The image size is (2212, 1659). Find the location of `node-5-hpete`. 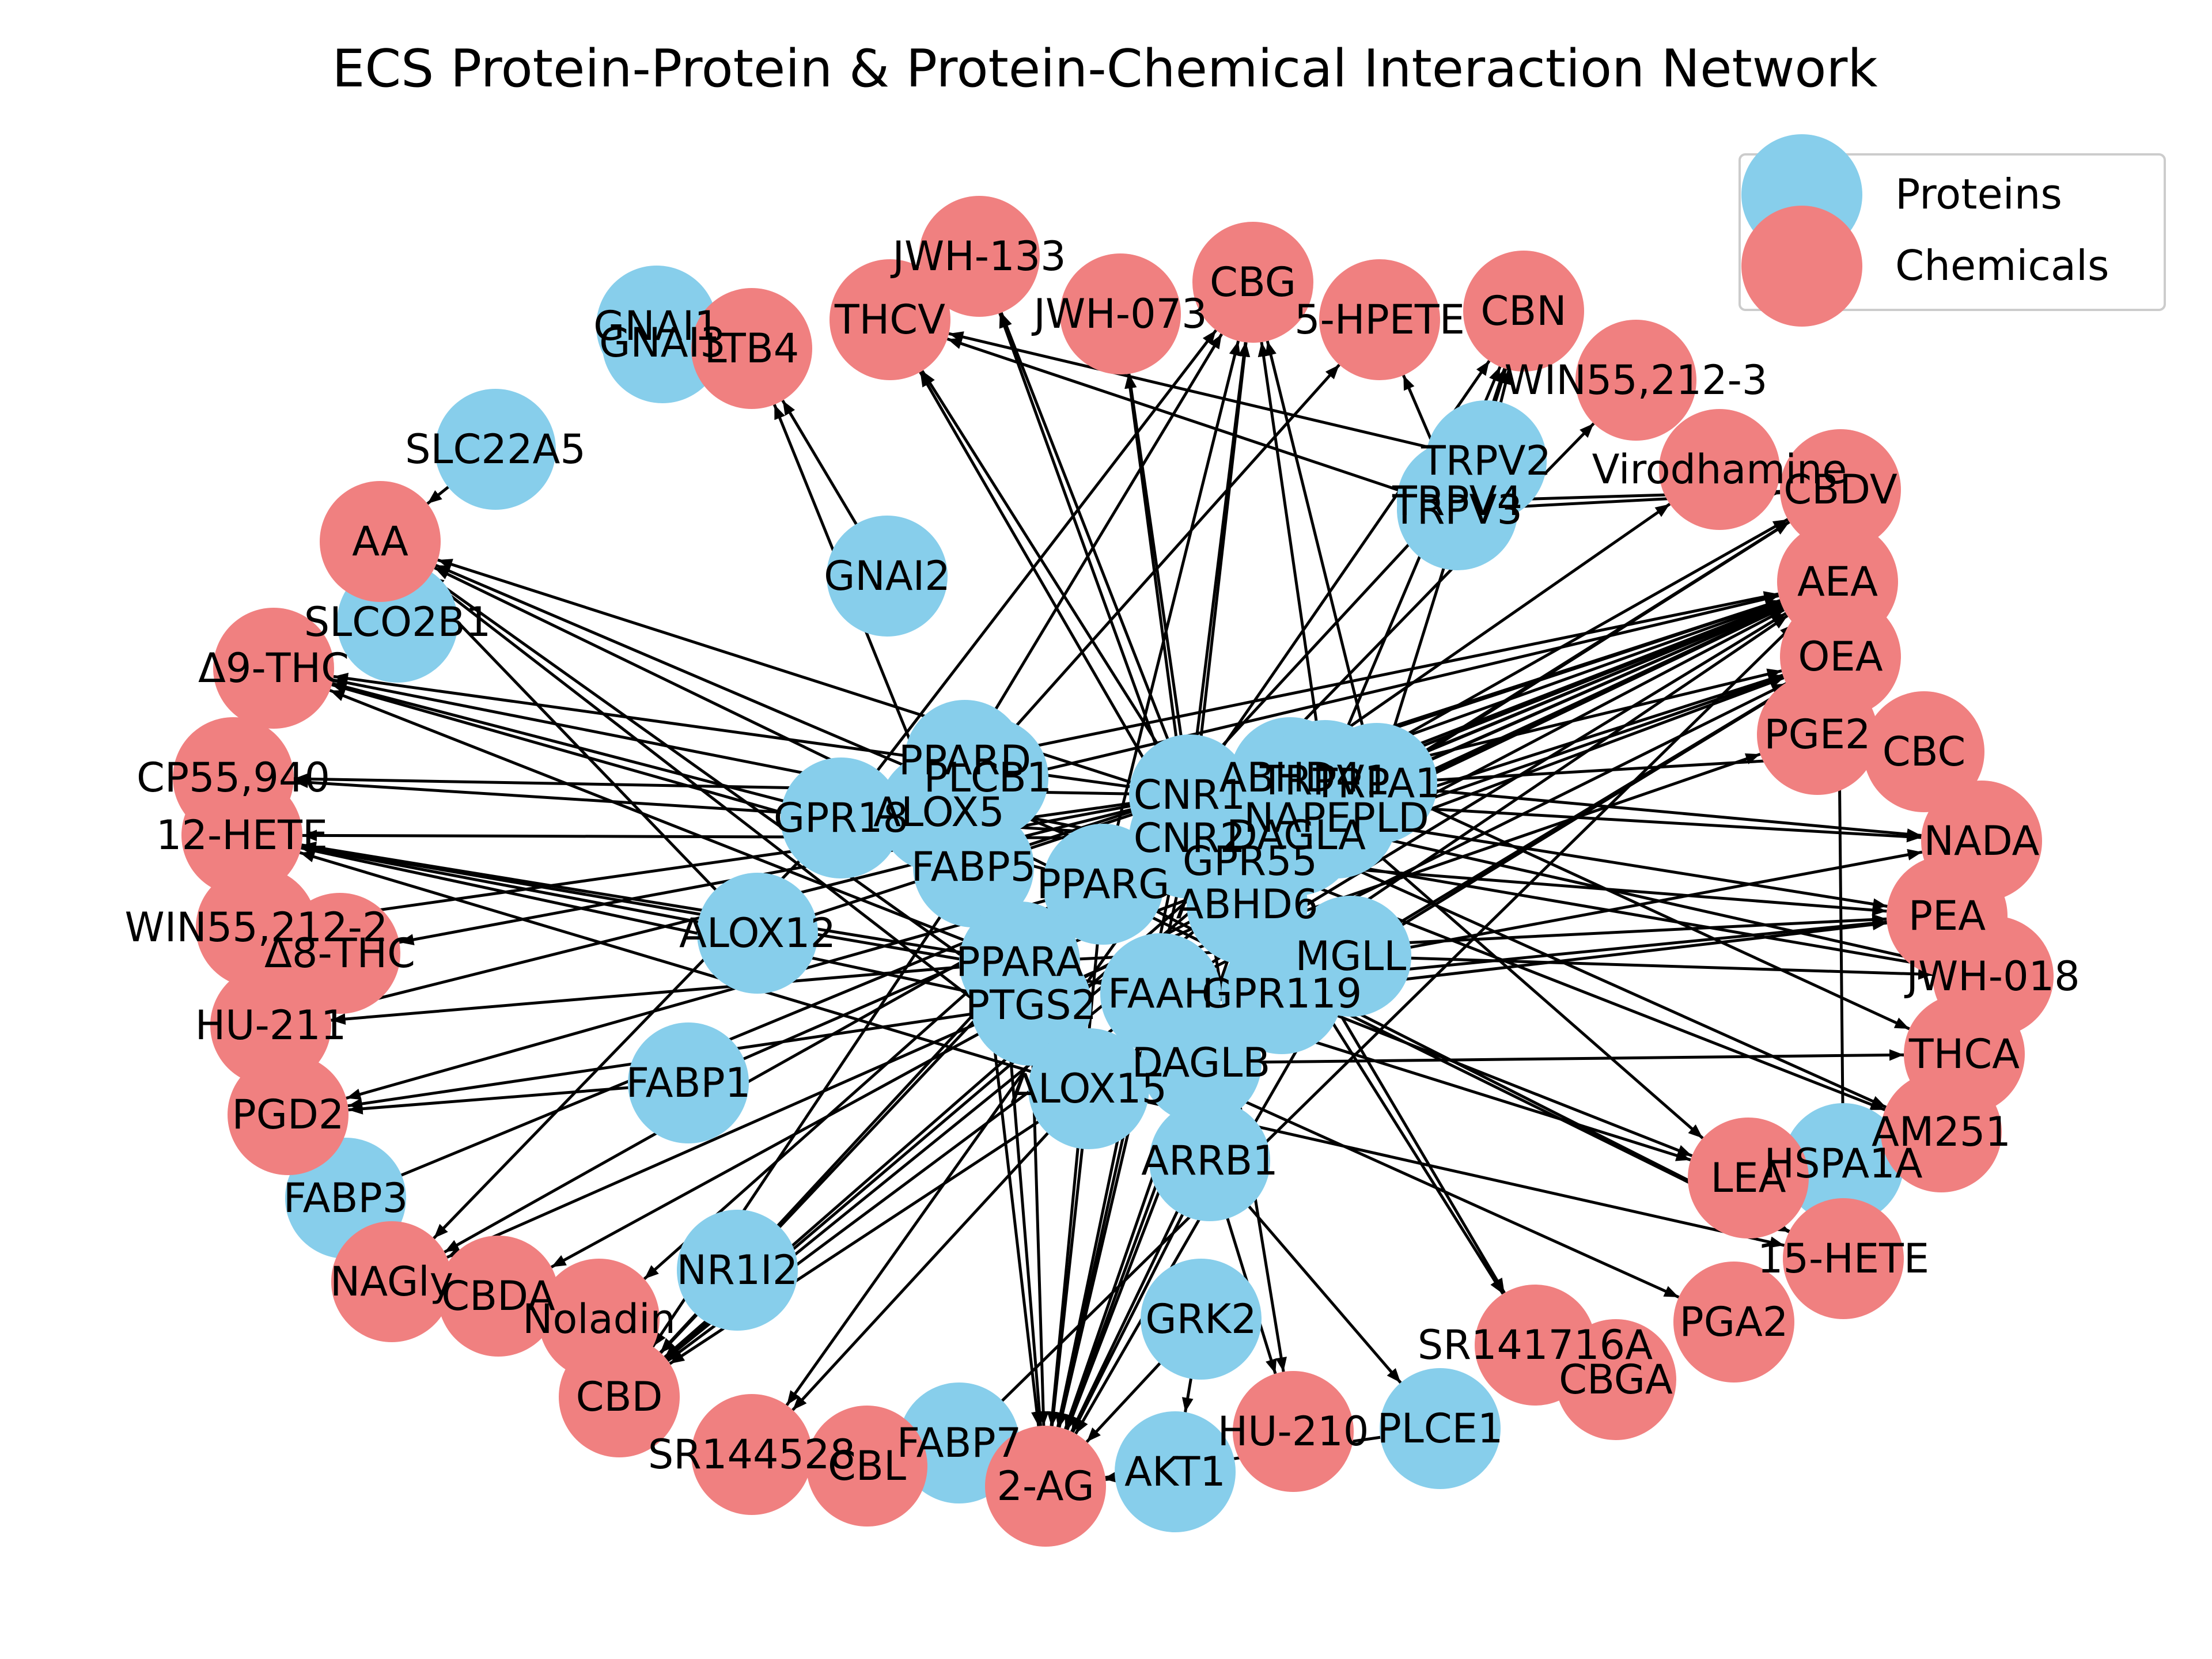

node-5-hpete is located at coordinates (1379, 319).